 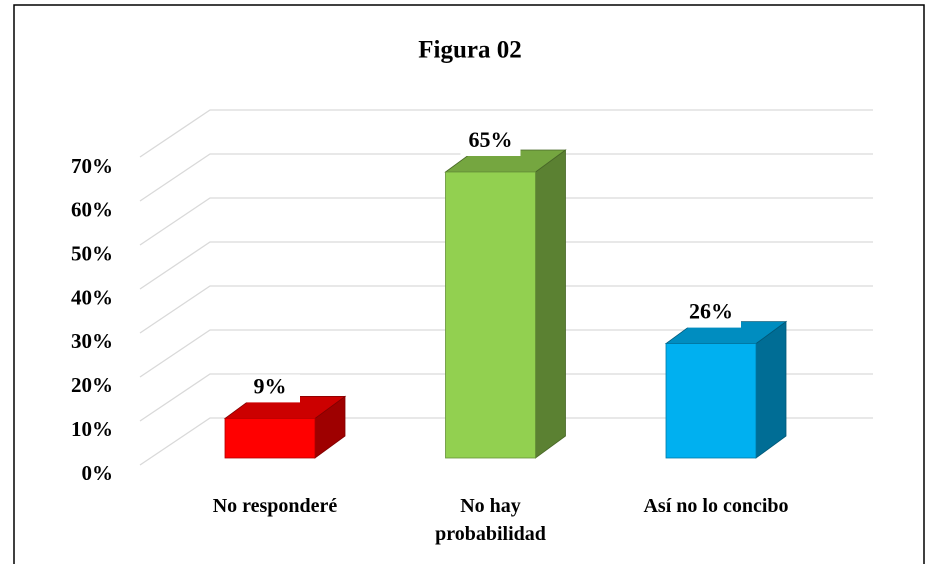 I want to click on y-tick-label: 50%, so click(x=92, y=254).